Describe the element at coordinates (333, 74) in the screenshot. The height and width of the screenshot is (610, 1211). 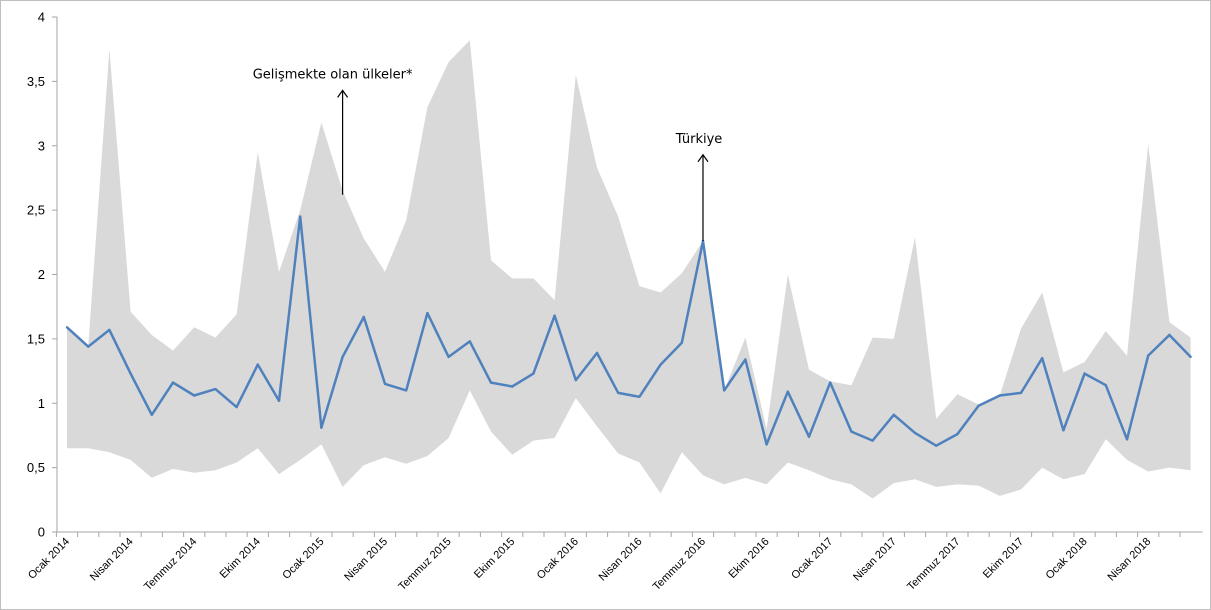
I see `annotation-label: Gelişmekte olan ülkeler*` at that location.